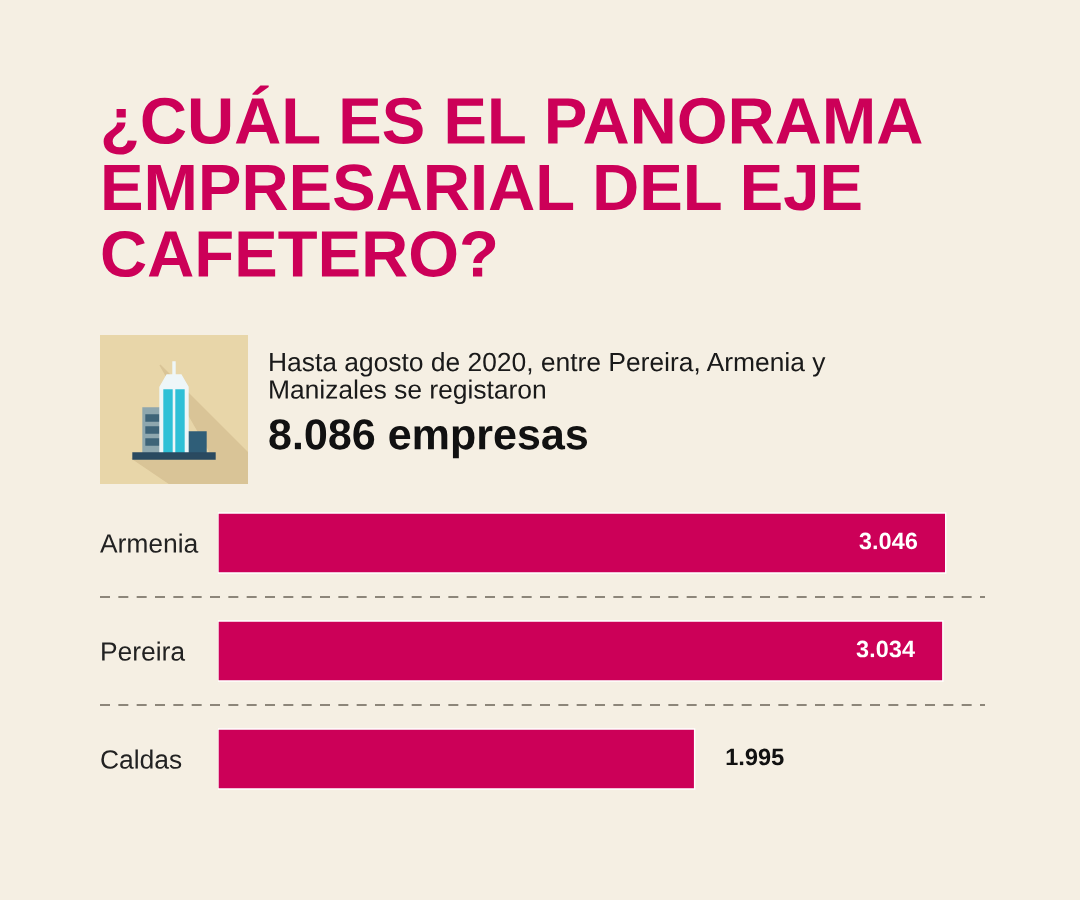  Describe the element at coordinates (428, 439) in the screenshot. I see `text: 8.086 empresas` at that location.